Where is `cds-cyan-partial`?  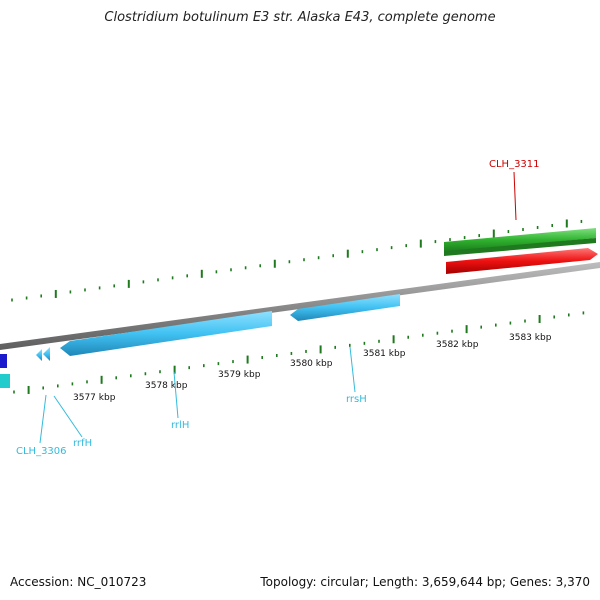 cds-cyan-partial is located at coordinates (5, 381).